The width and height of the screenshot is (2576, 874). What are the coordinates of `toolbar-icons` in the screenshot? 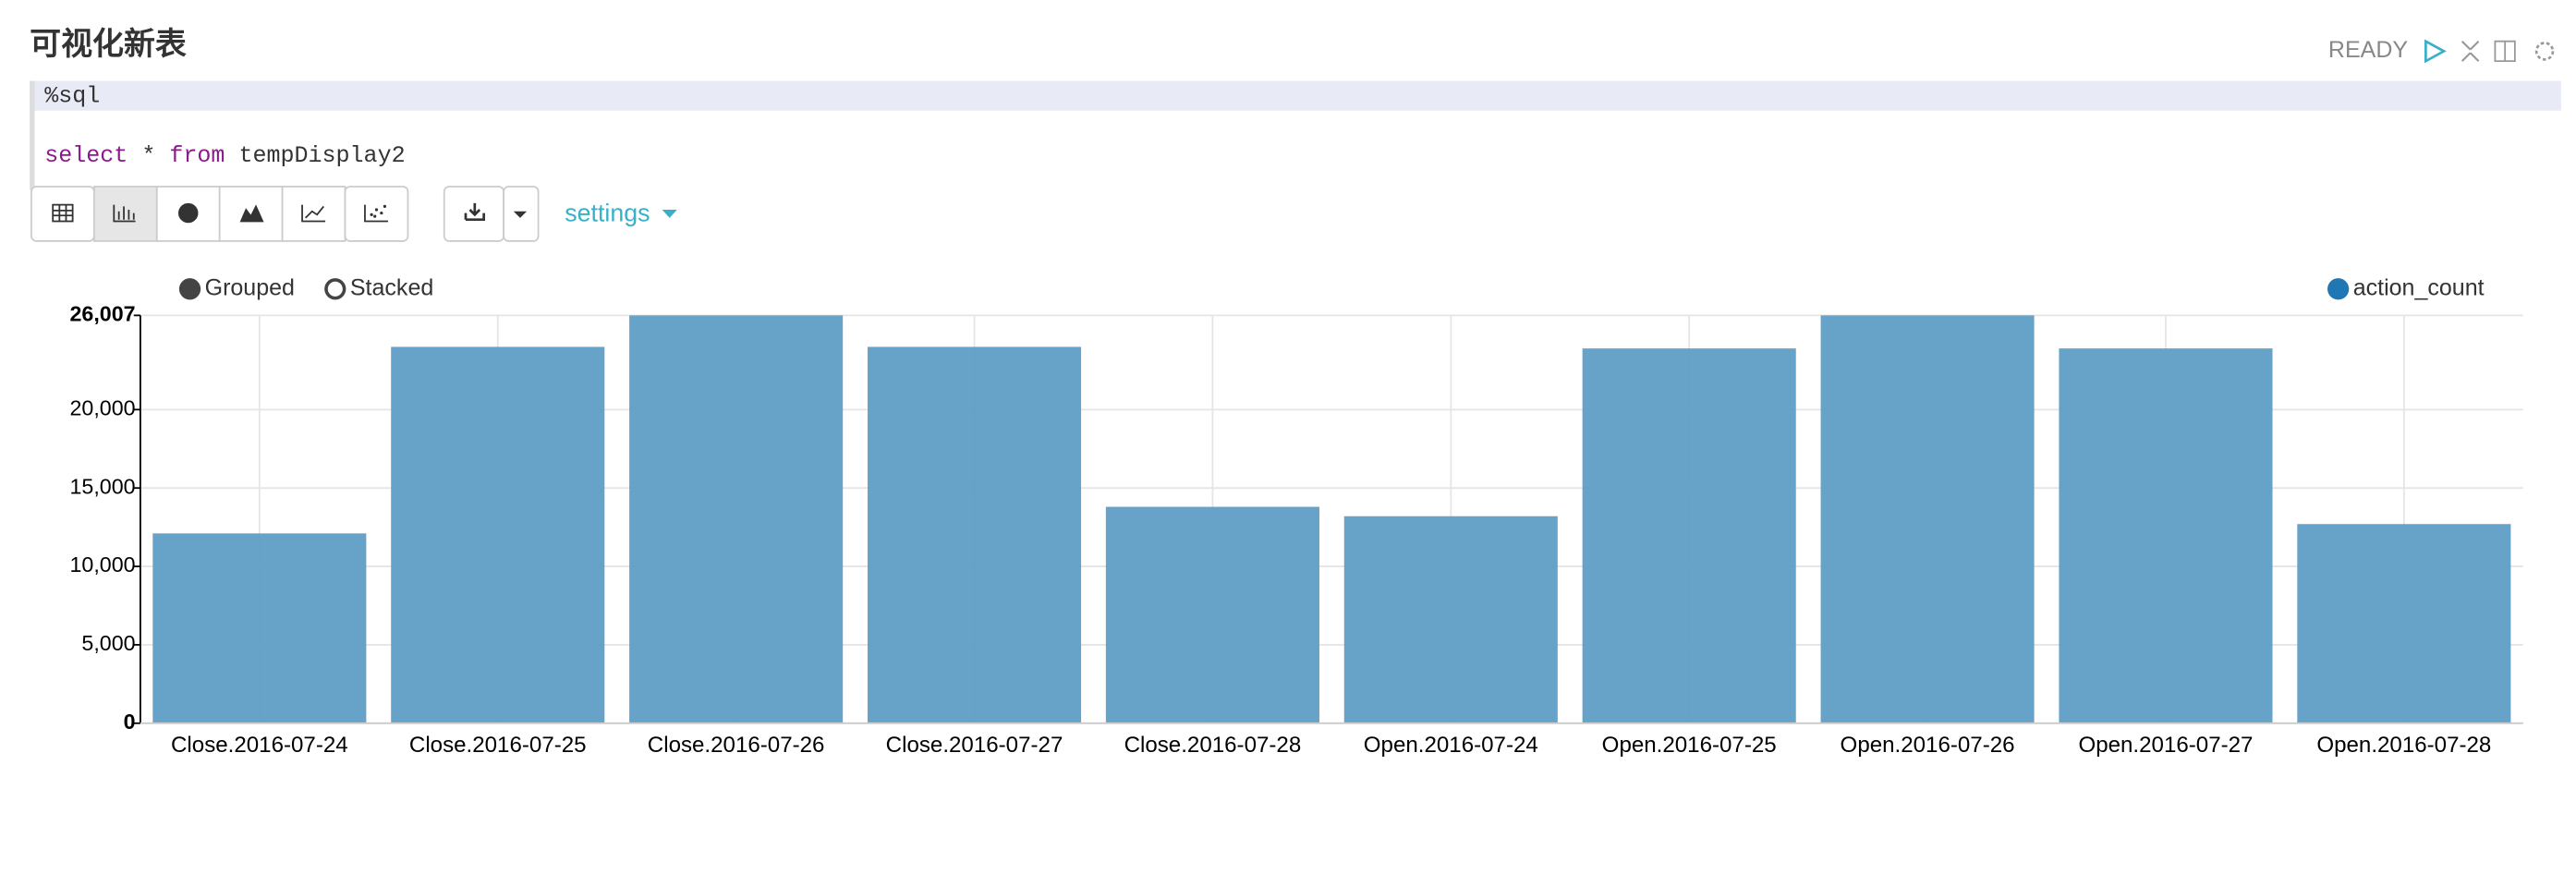 It's located at (220, 213).